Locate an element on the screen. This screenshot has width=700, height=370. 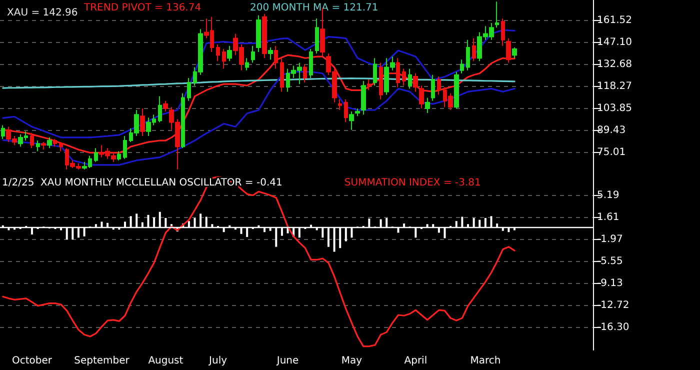
y-tick-label: 161.52 is located at coordinates (614, 20).